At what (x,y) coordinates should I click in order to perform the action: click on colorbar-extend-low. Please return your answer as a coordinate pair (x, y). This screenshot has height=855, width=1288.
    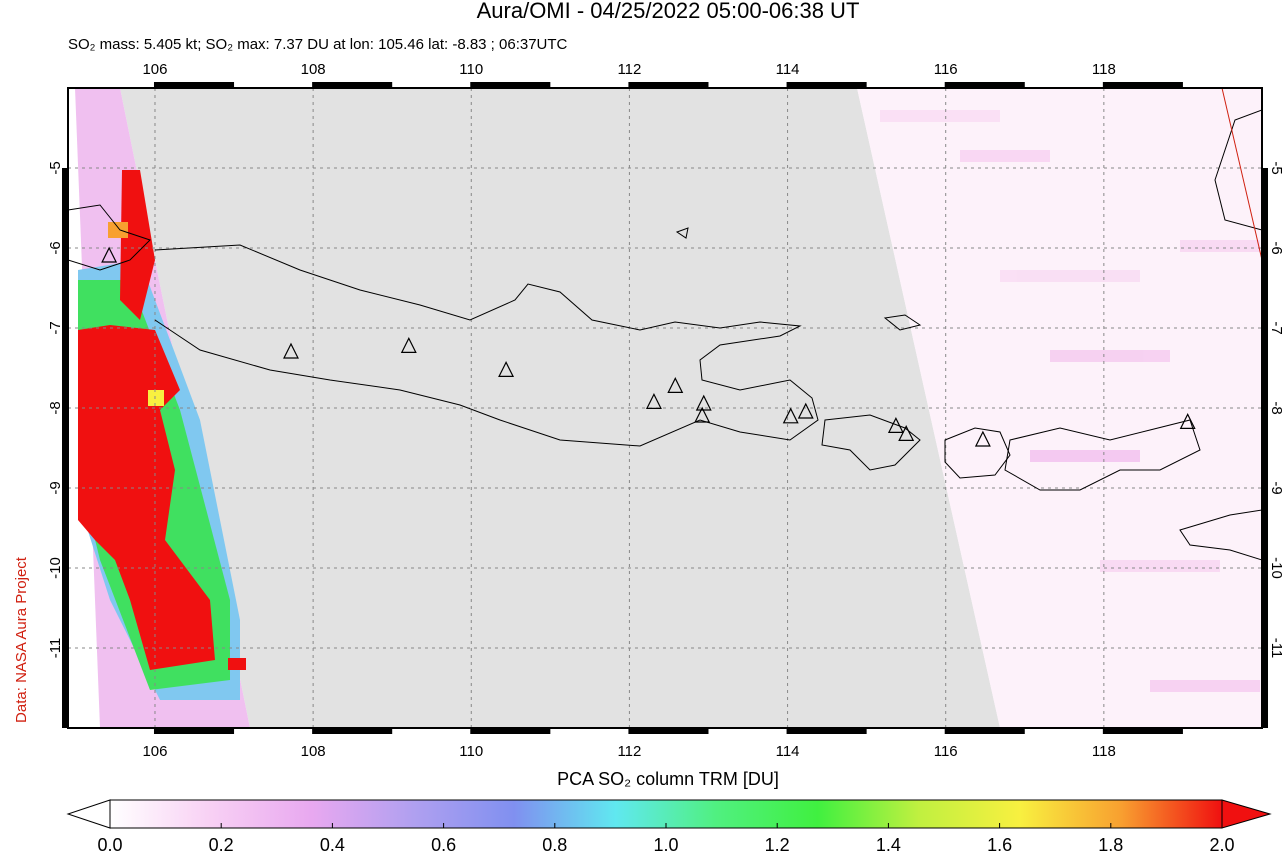
    Looking at the image, I should click on (88, 814).